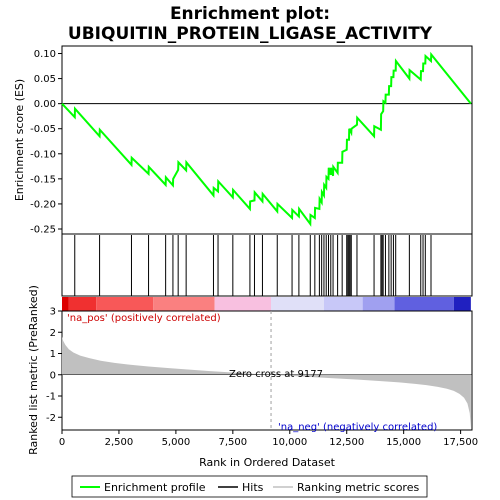 Image resolution: width=500 pixels, height=500 pixels. I want to click on chart-title-line1: Enrichment plot:, so click(250, 14).